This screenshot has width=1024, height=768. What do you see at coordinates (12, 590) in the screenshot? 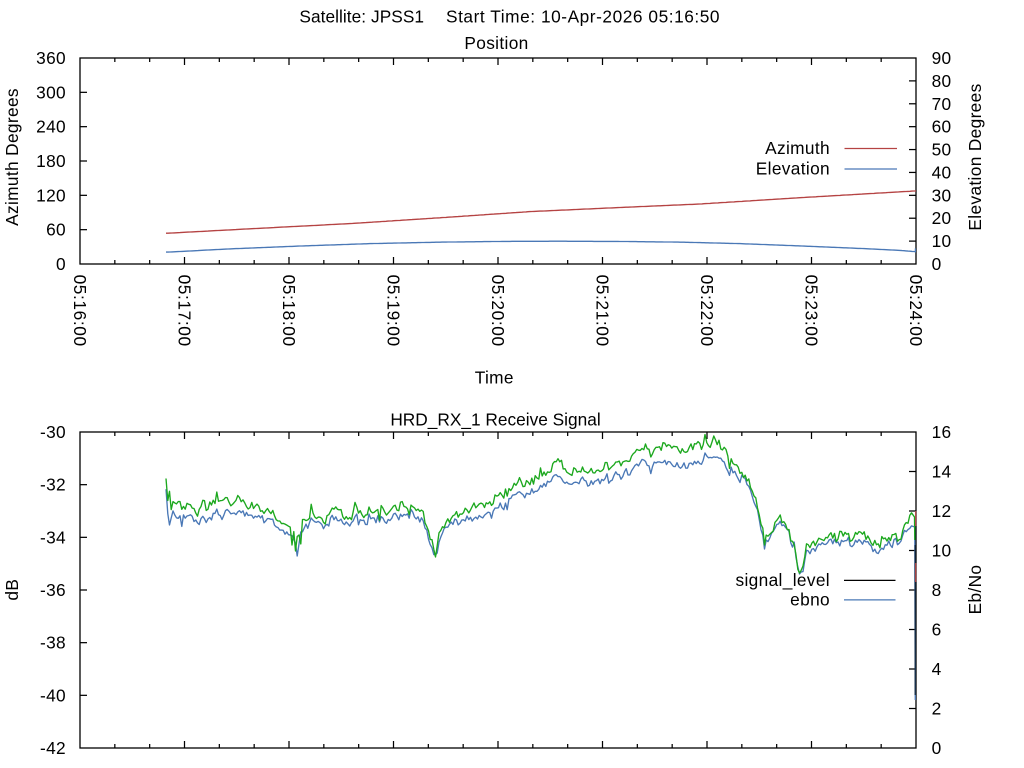
I see `svg-text: dB` at bounding box center [12, 590].